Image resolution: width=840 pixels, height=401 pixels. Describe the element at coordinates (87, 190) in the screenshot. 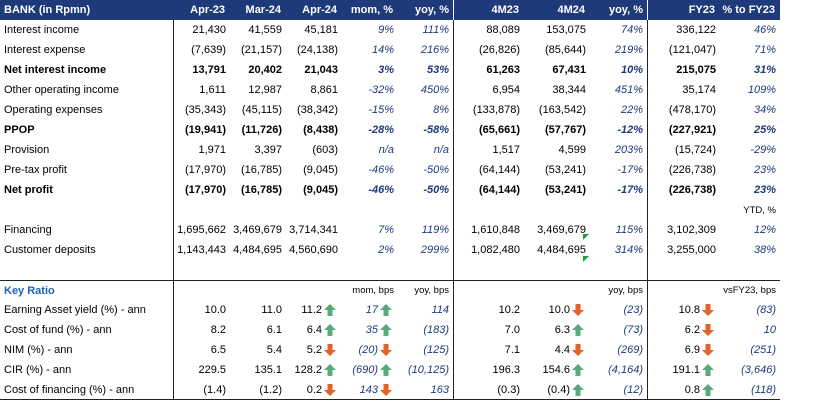

I see `row-label: Net profit` at that location.